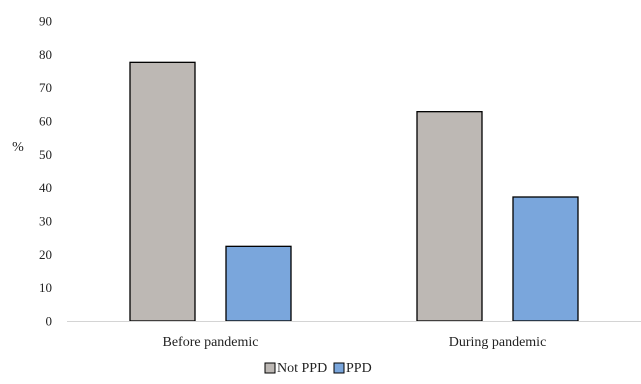 The height and width of the screenshot is (384, 641). What do you see at coordinates (545, 259) in the screenshot?
I see `bar-ppd-during-pandemic` at bounding box center [545, 259].